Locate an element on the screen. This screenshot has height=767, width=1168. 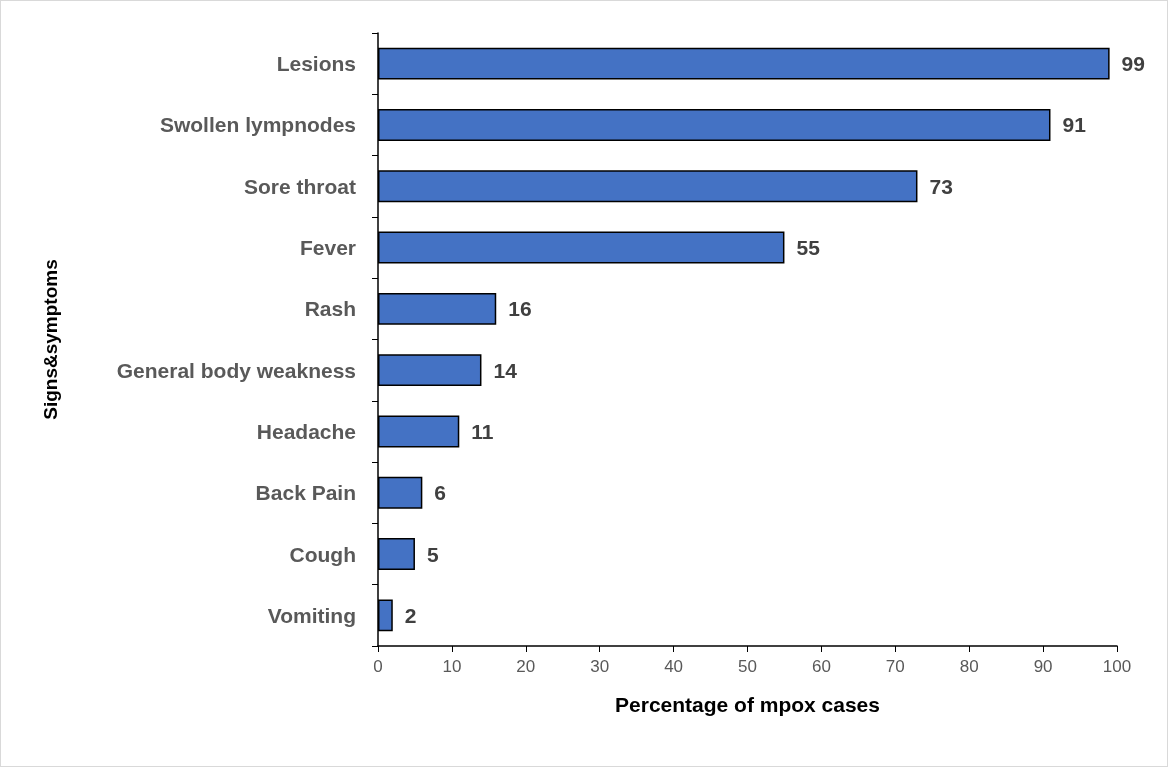
y-tick-label: Back Pain is located at coordinates (305, 493).